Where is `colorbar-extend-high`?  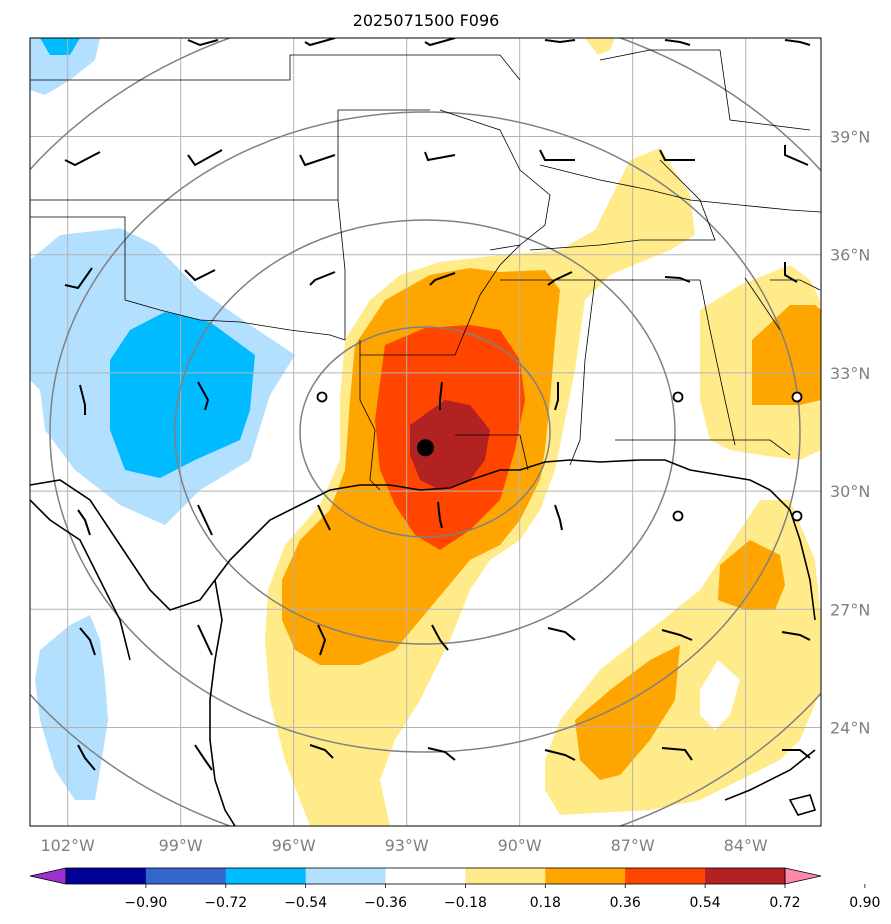 colorbar-extend-high is located at coordinates (803, 876).